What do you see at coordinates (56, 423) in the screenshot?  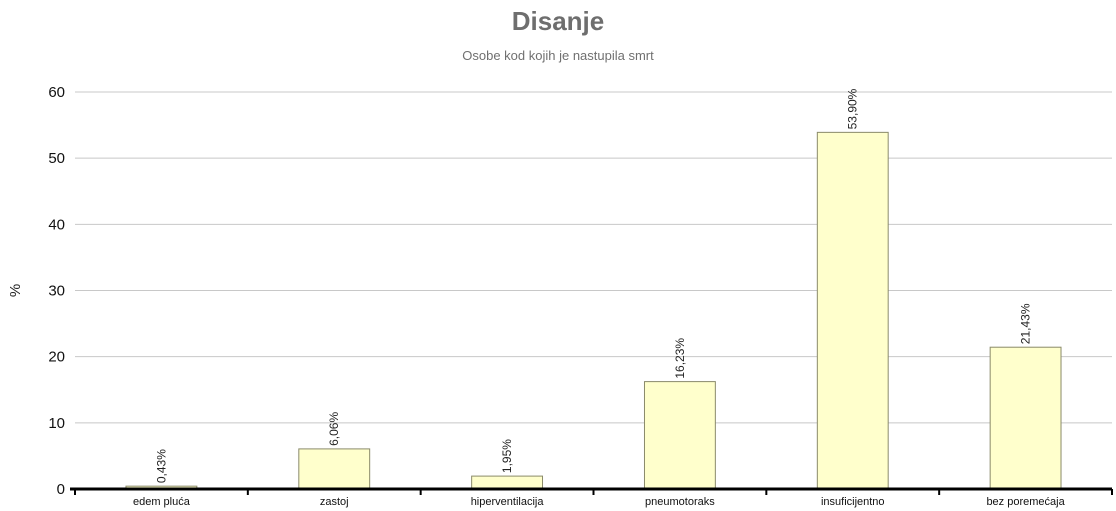 I see `y-tick-label: 10` at bounding box center [56, 423].